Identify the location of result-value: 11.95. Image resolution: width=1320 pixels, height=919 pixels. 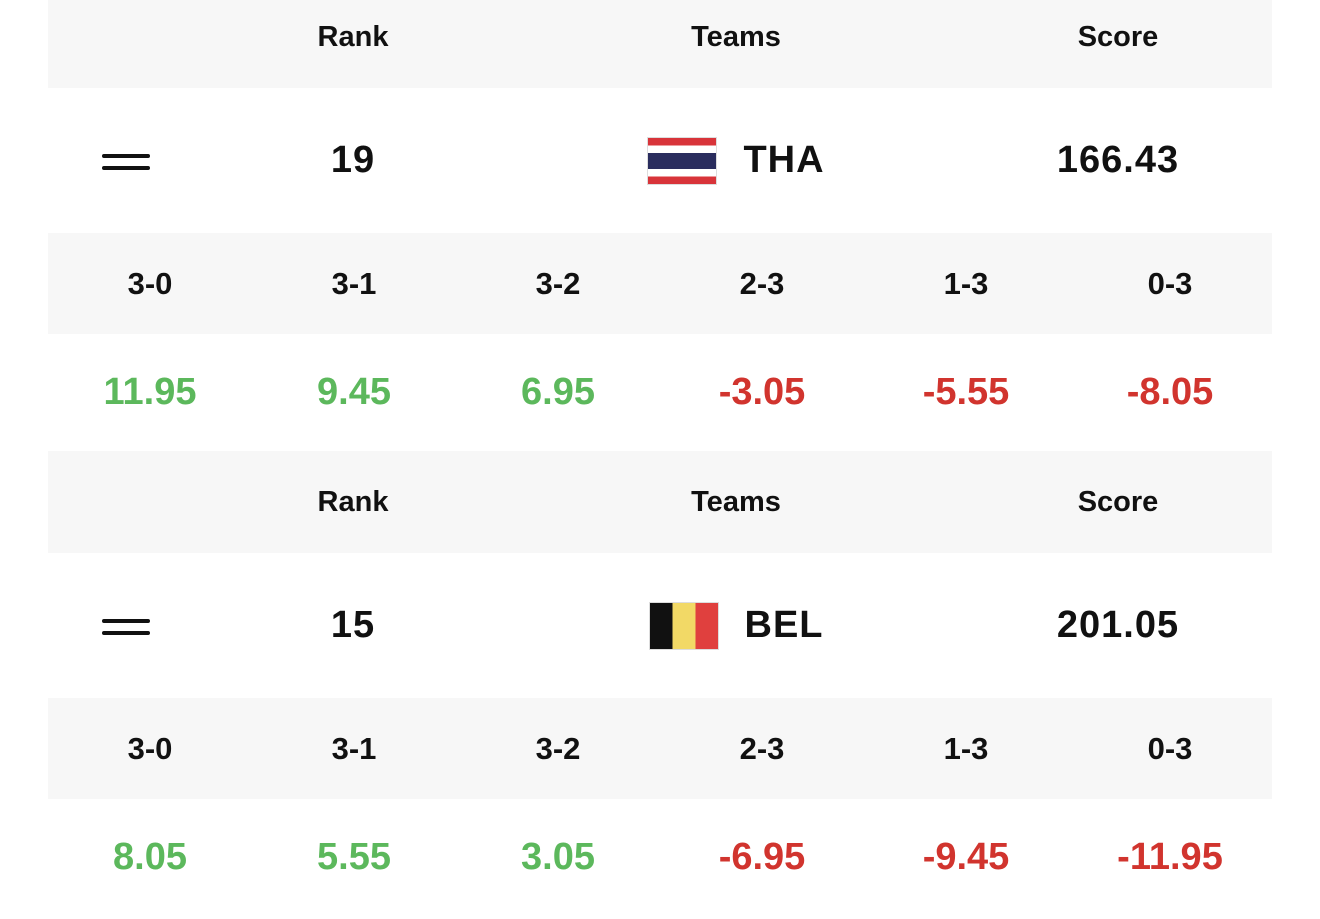
(150, 392).